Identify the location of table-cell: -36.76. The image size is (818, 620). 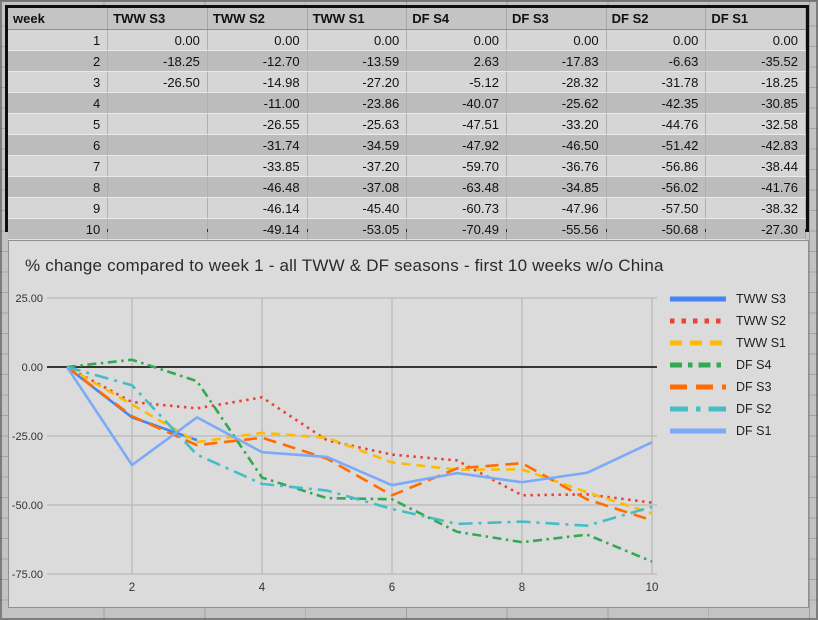
(556, 166).